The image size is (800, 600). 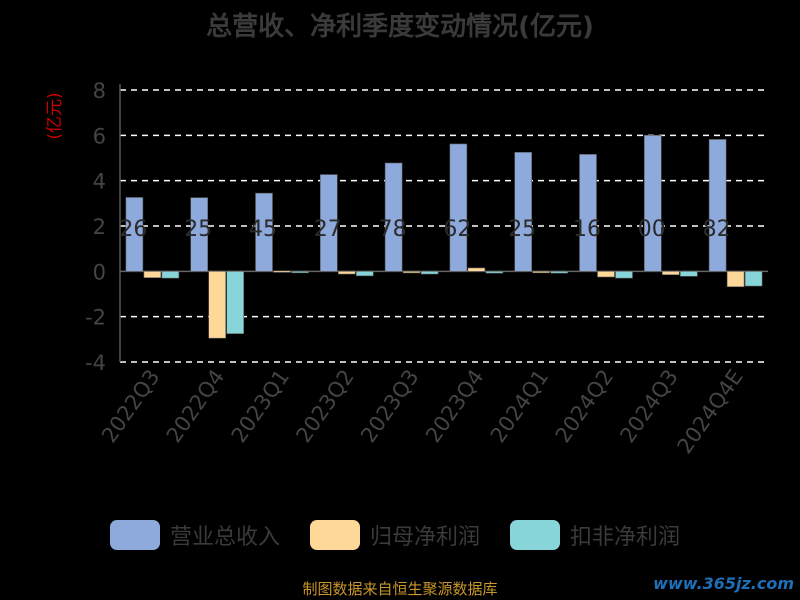 I want to click on data-label: 82, so click(x=717, y=229).